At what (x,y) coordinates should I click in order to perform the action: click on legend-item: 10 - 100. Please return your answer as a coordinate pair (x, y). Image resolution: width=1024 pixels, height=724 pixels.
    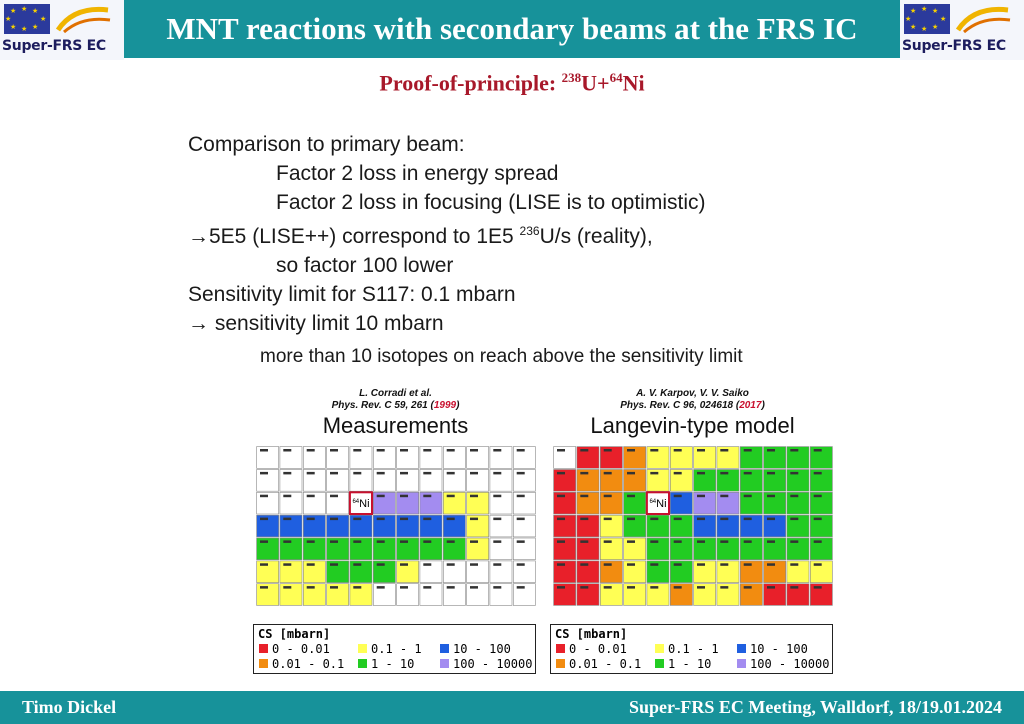
    Looking at the image, I should click on (772, 649).